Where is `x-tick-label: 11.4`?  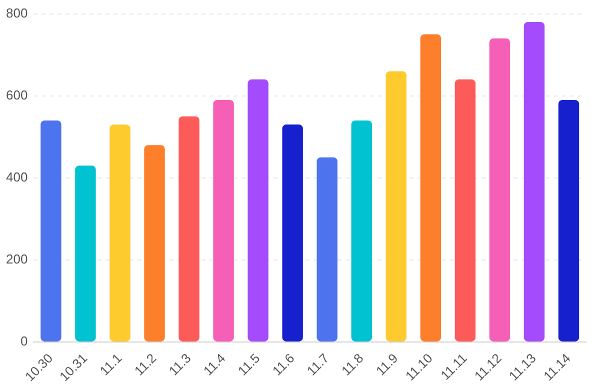 x-tick-label: 11.4 is located at coordinates (214, 364).